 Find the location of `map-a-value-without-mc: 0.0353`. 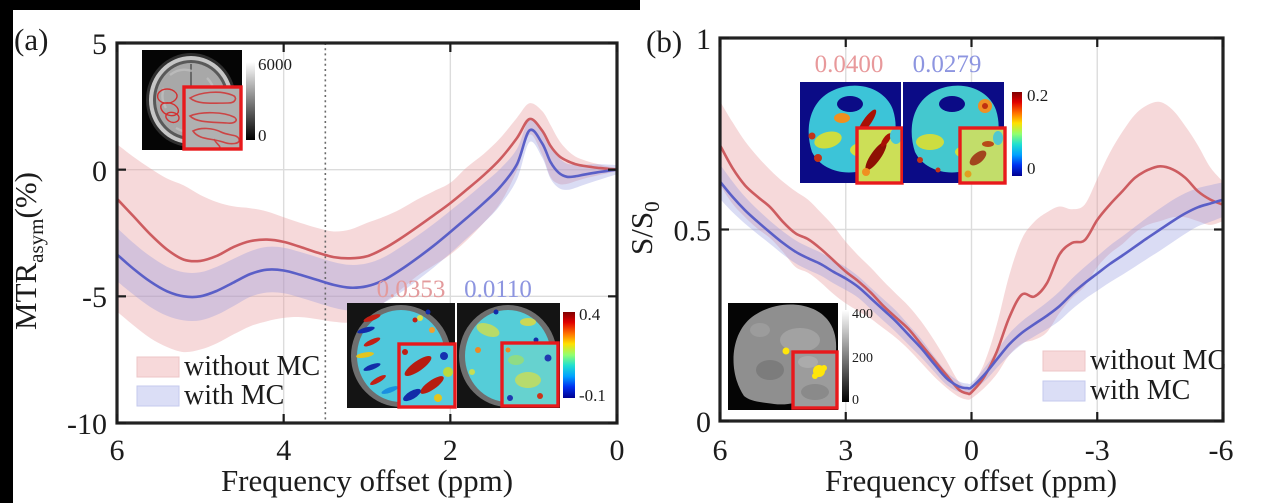

map-a-value-without-mc: 0.0353 is located at coordinates (411, 289).